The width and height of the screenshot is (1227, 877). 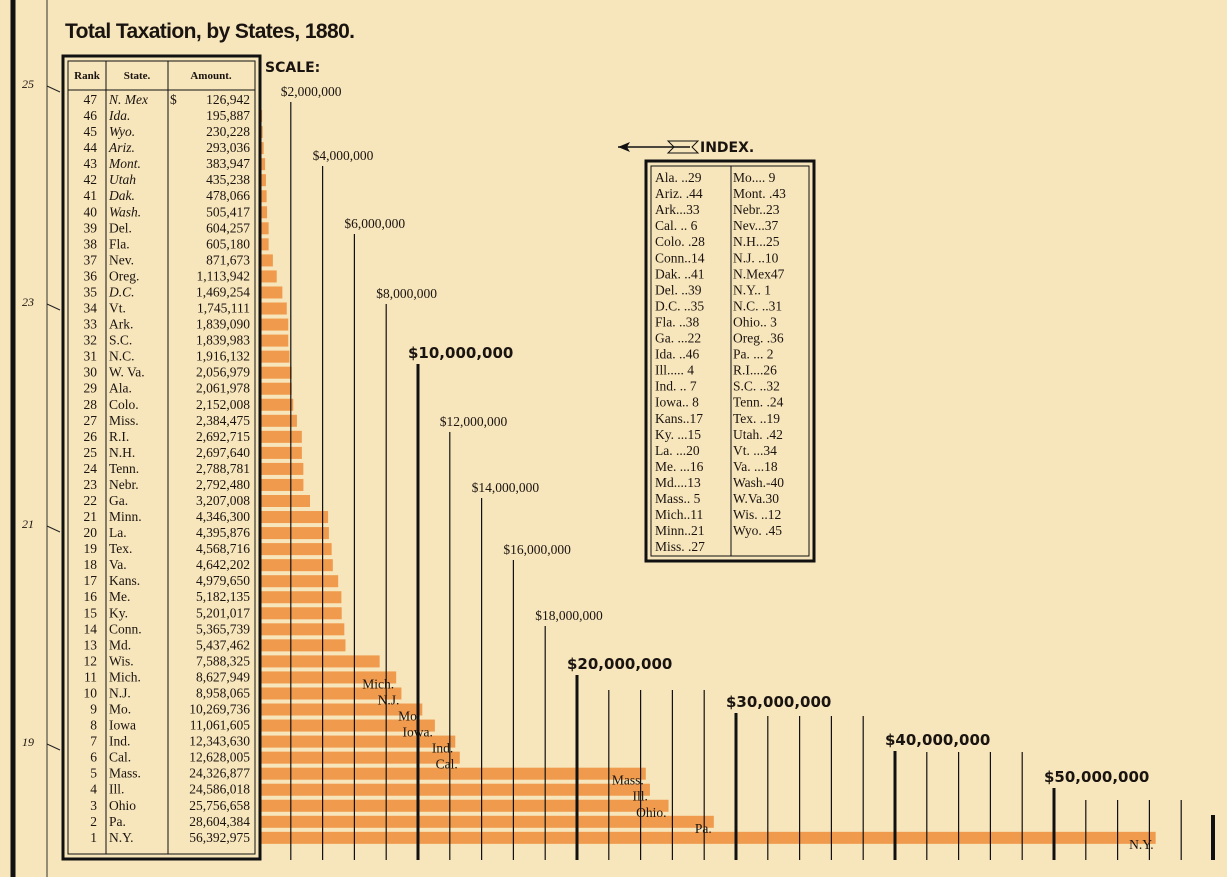 What do you see at coordinates (91, 275) in the screenshot?
I see `rank: 36` at bounding box center [91, 275].